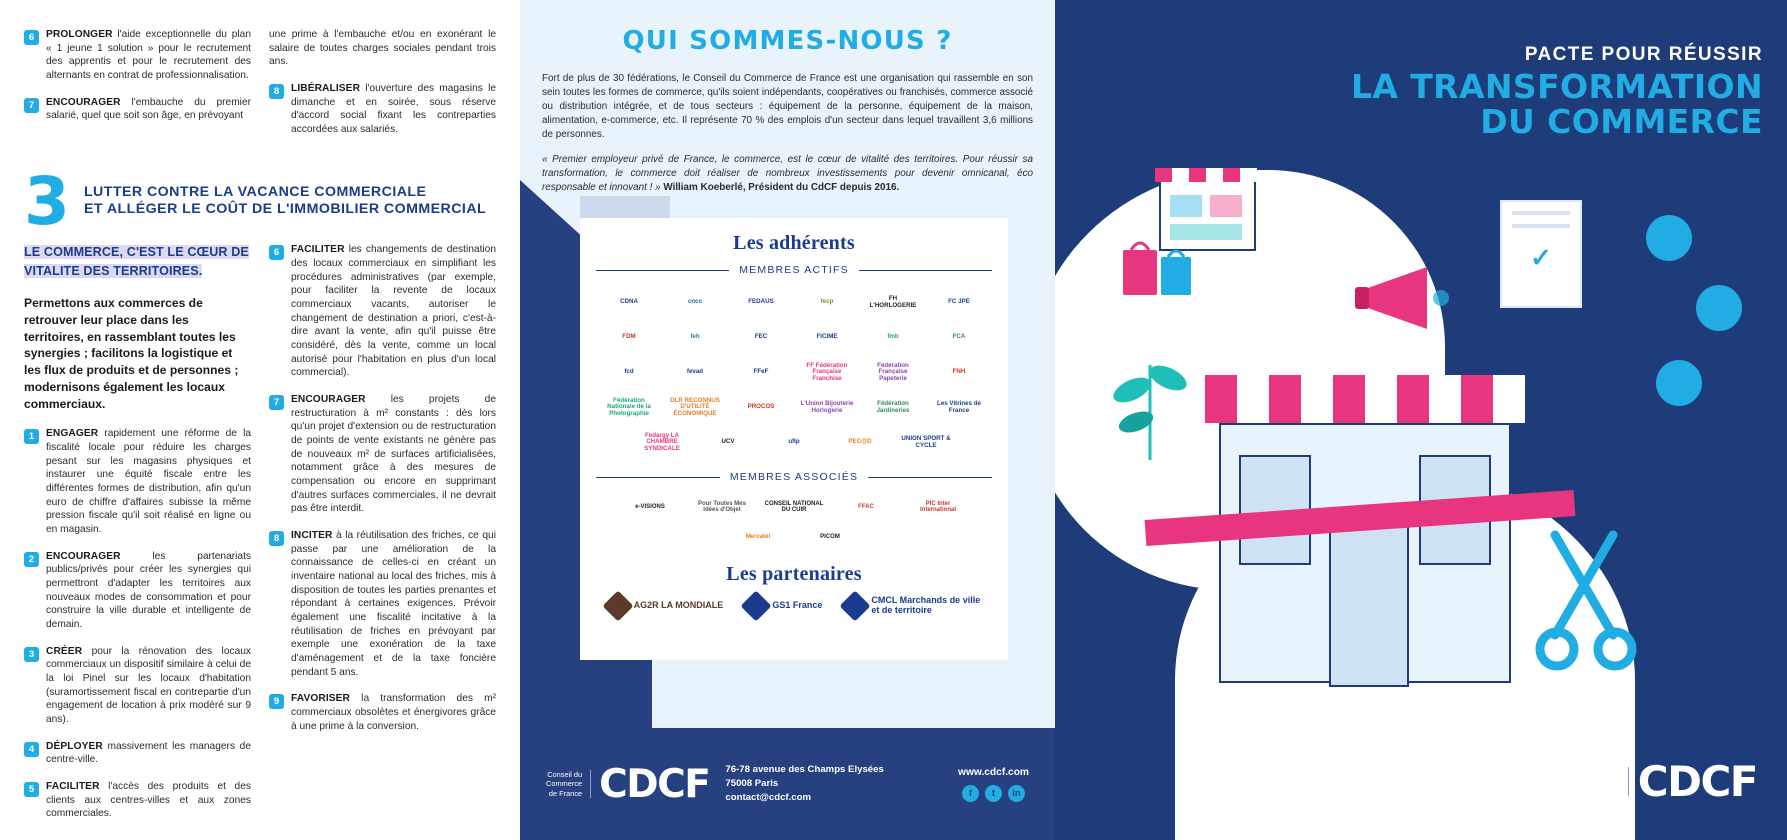 The image size is (1787, 840). I want to click on cdcf-sub-line1: Conseil du, so click(565, 774).